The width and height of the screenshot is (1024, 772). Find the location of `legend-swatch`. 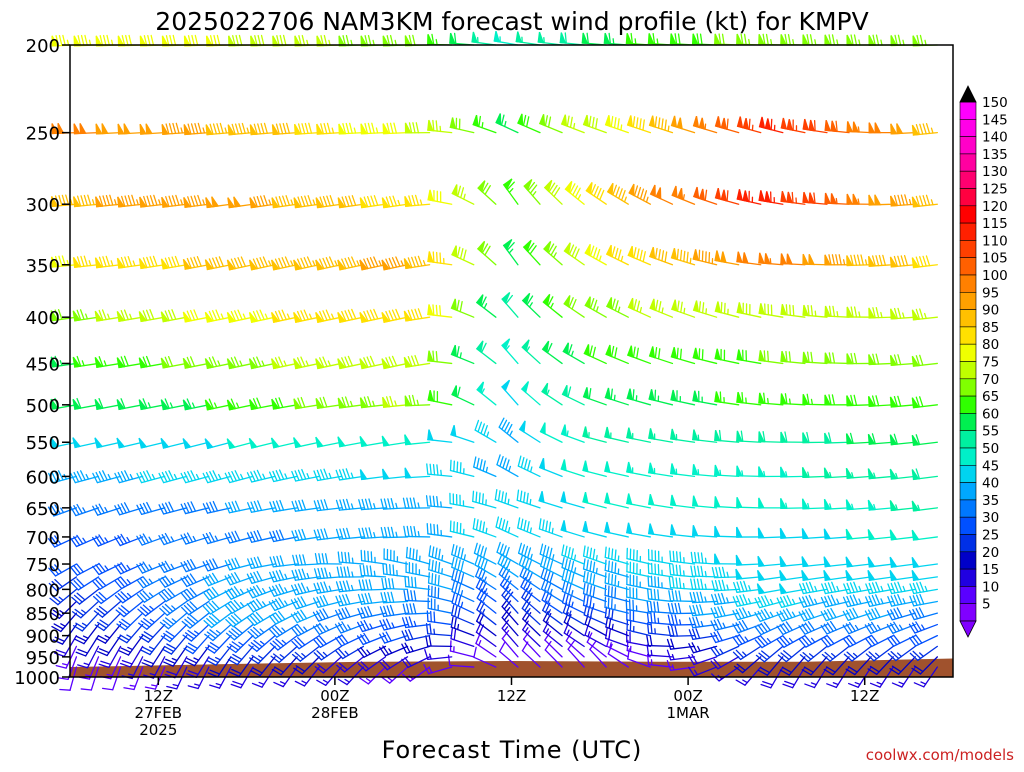

legend-swatch is located at coordinates (968, 508).